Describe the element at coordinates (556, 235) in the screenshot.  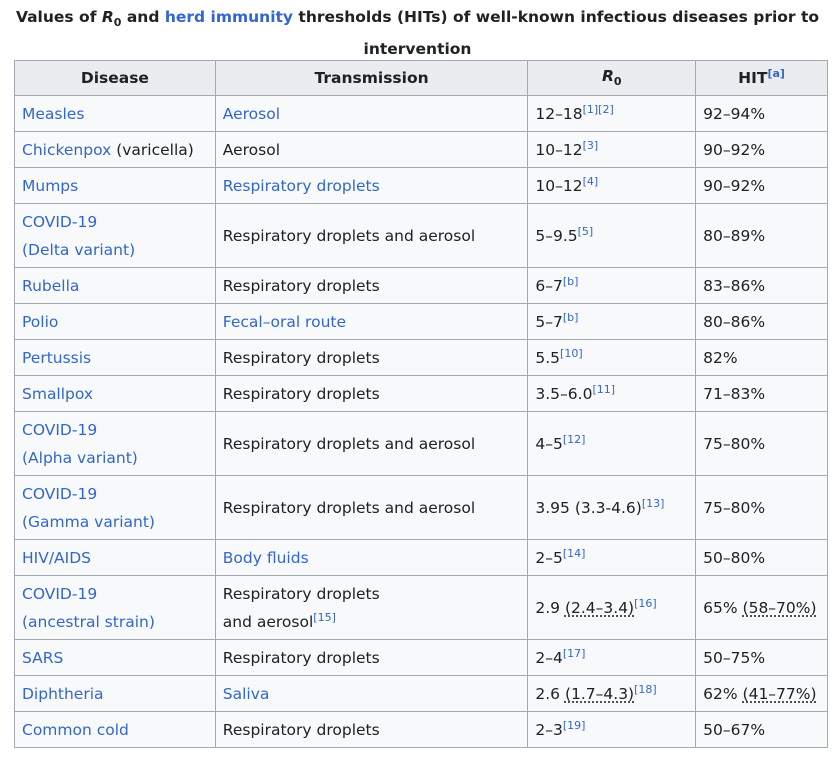
I see `r0-value: 5–9.5` at that location.